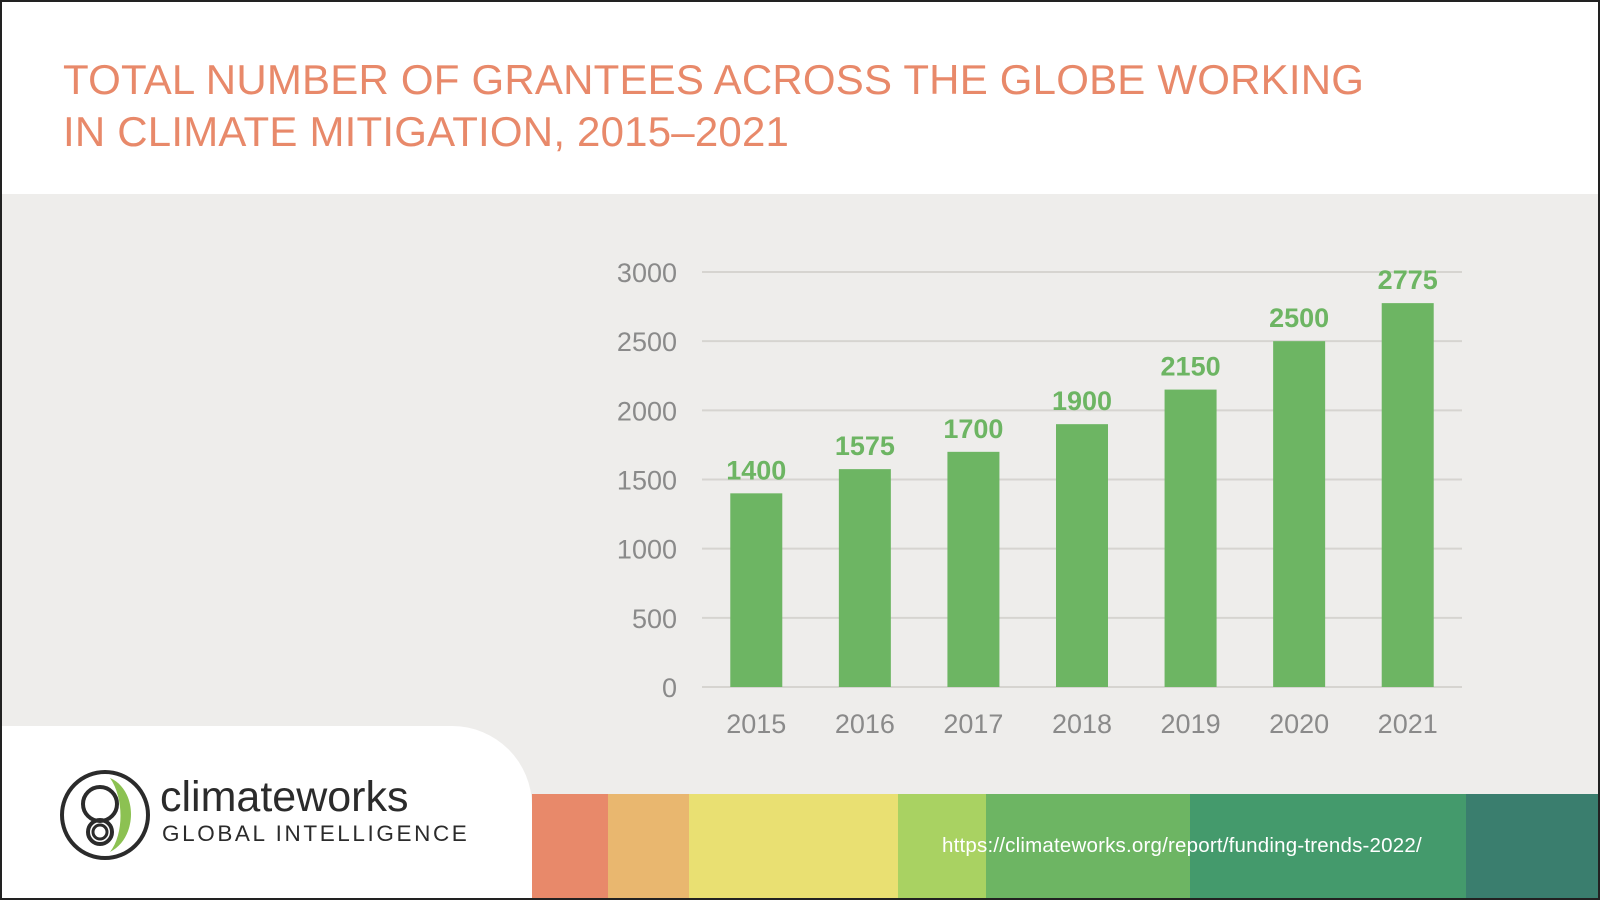 This screenshot has height=900, width=1600. I want to click on x-tick-label-2017: 2017, so click(973, 724).